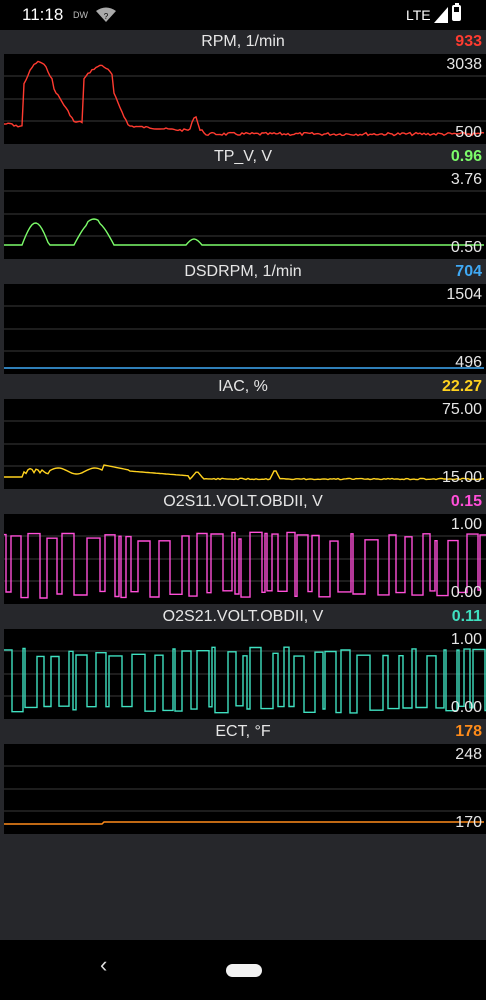 This screenshot has height=1000, width=486. What do you see at coordinates (468, 132) in the screenshot?
I see `axis-min-label: 500` at bounding box center [468, 132].